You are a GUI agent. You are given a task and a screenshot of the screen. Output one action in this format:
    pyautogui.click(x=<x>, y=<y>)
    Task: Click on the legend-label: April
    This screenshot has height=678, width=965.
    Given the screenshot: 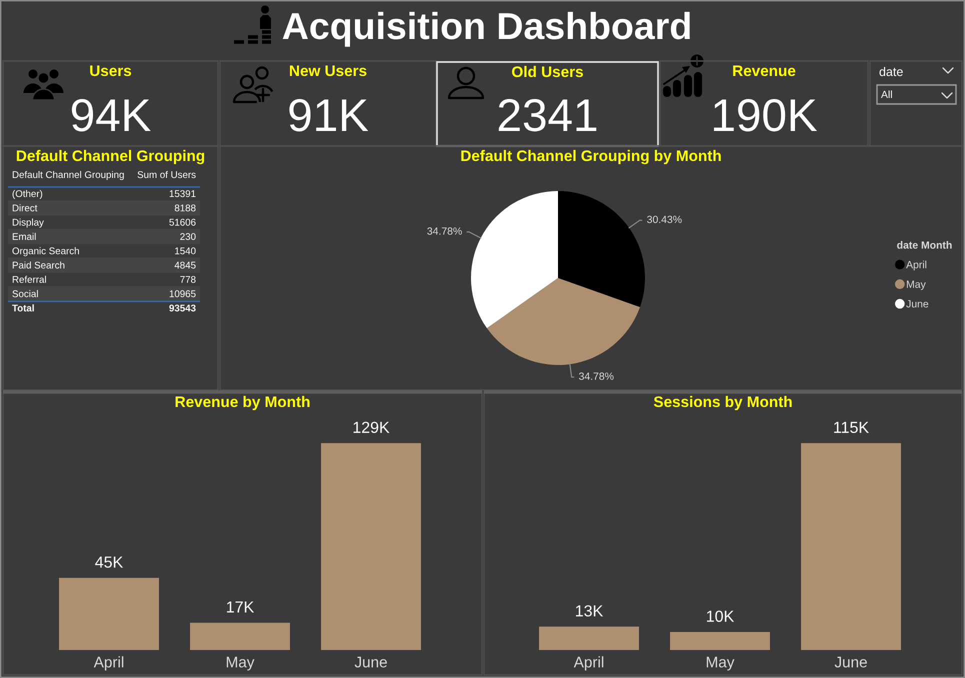 What is the action you would take?
    pyautogui.click(x=916, y=265)
    